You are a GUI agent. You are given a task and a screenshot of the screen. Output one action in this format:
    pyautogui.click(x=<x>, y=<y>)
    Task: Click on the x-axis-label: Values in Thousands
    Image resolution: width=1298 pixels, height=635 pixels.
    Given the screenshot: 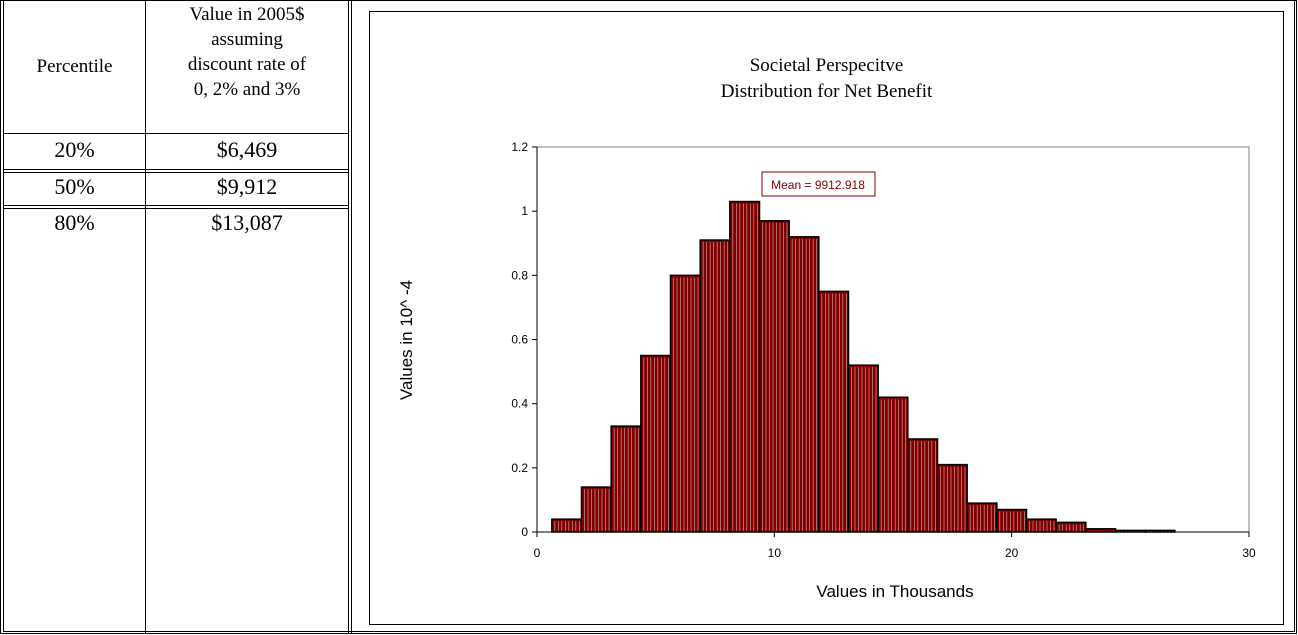 What is the action you would take?
    pyautogui.click(x=894, y=591)
    